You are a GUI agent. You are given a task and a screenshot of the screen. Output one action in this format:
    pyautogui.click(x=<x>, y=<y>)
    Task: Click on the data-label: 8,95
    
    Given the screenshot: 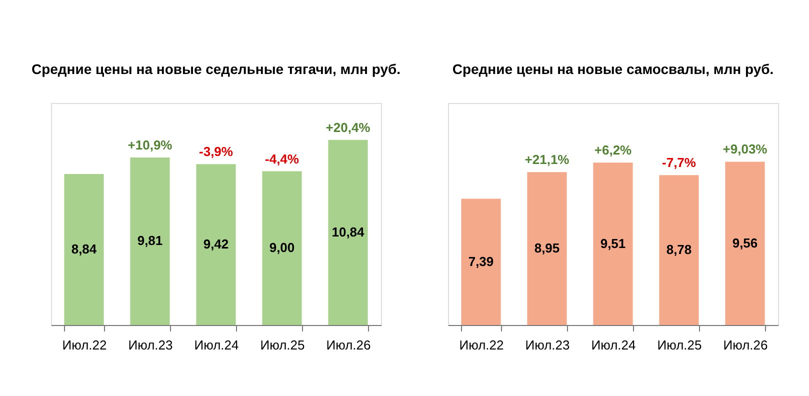 What is the action you would take?
    pyautogui.click(x=547, y=248)
    